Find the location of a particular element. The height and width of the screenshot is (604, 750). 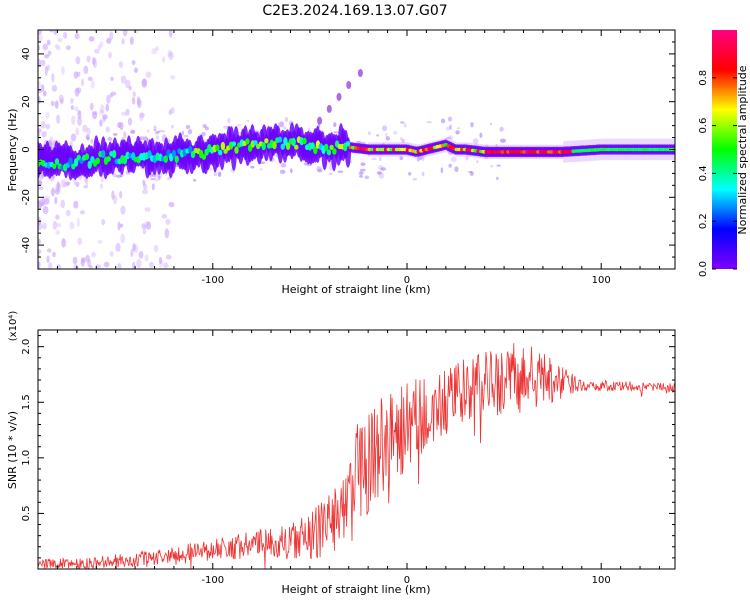

y-tick-label: -40 is located at coordinates (26, 245).